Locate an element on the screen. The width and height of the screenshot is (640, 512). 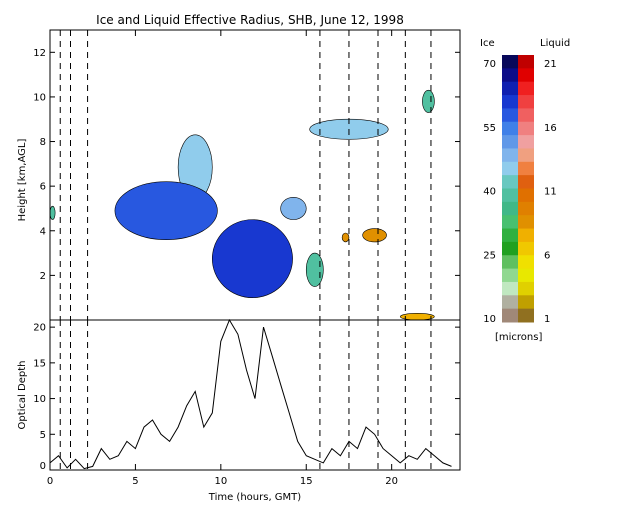
colorbar-ice-tick: 25 is located at coordinates (489, 255).